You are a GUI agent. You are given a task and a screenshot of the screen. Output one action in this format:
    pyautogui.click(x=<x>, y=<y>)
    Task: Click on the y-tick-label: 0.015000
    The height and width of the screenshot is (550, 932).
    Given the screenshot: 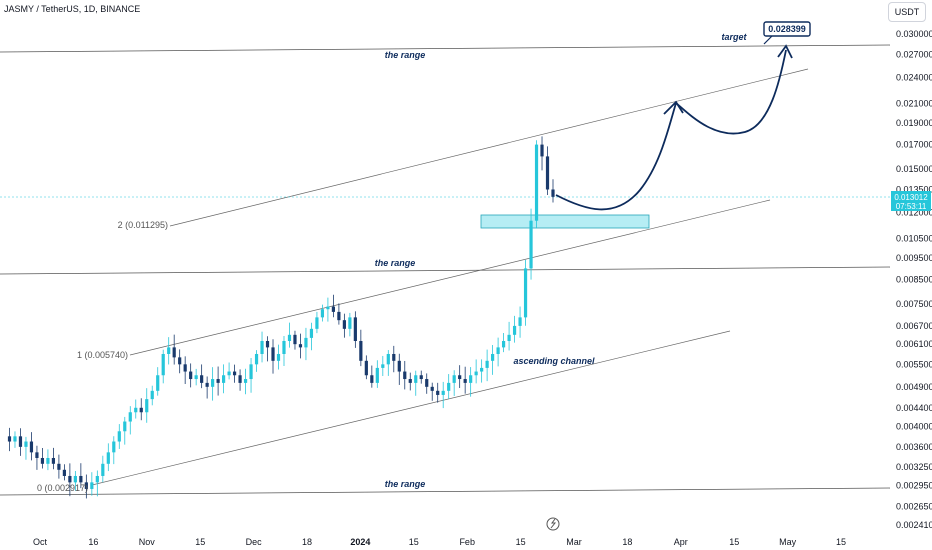 What is the action you would take?
    pyautogui.click(x=914, y=169)
    